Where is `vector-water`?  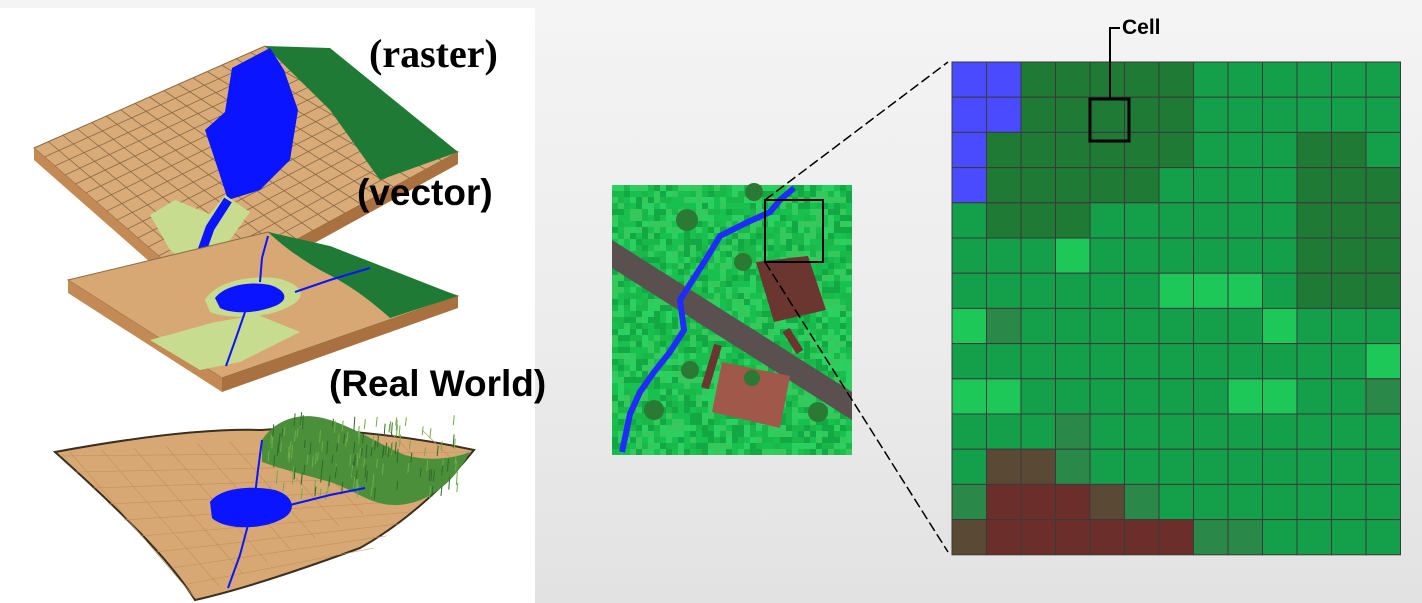 vector-water is located at coordinates (250, 298).